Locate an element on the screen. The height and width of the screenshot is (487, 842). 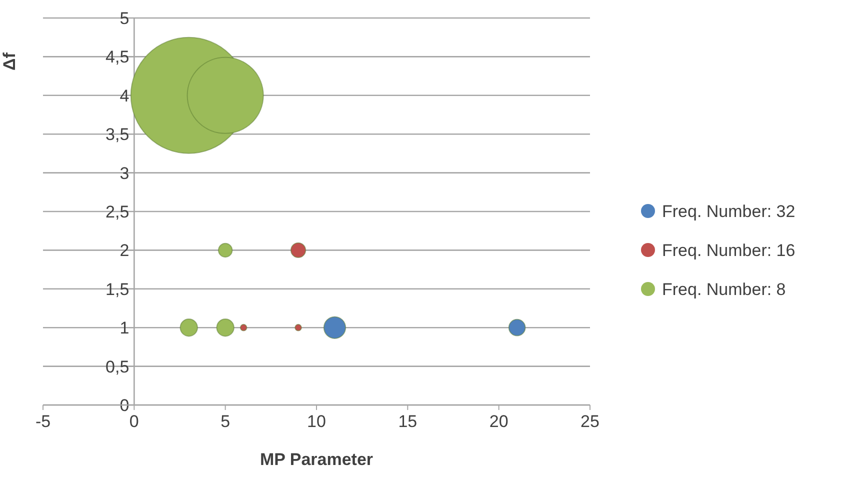
y-tick-label: 0,5 is located at coordinates (118, 366).